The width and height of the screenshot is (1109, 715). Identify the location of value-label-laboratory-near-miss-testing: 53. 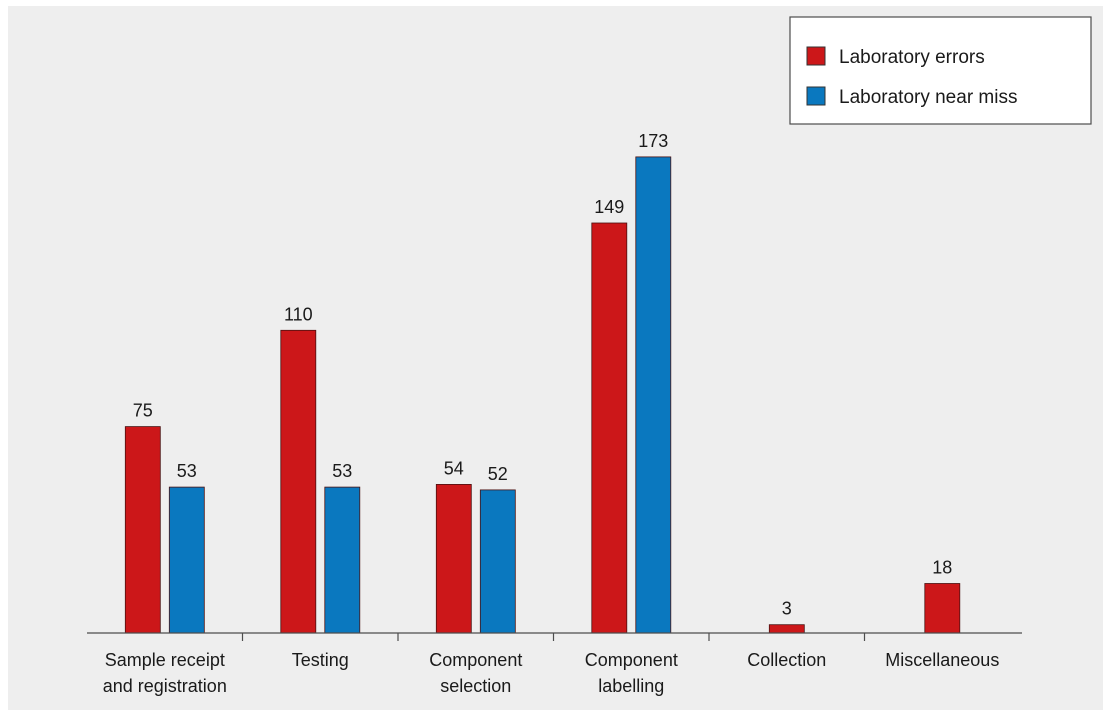
(342, 471).